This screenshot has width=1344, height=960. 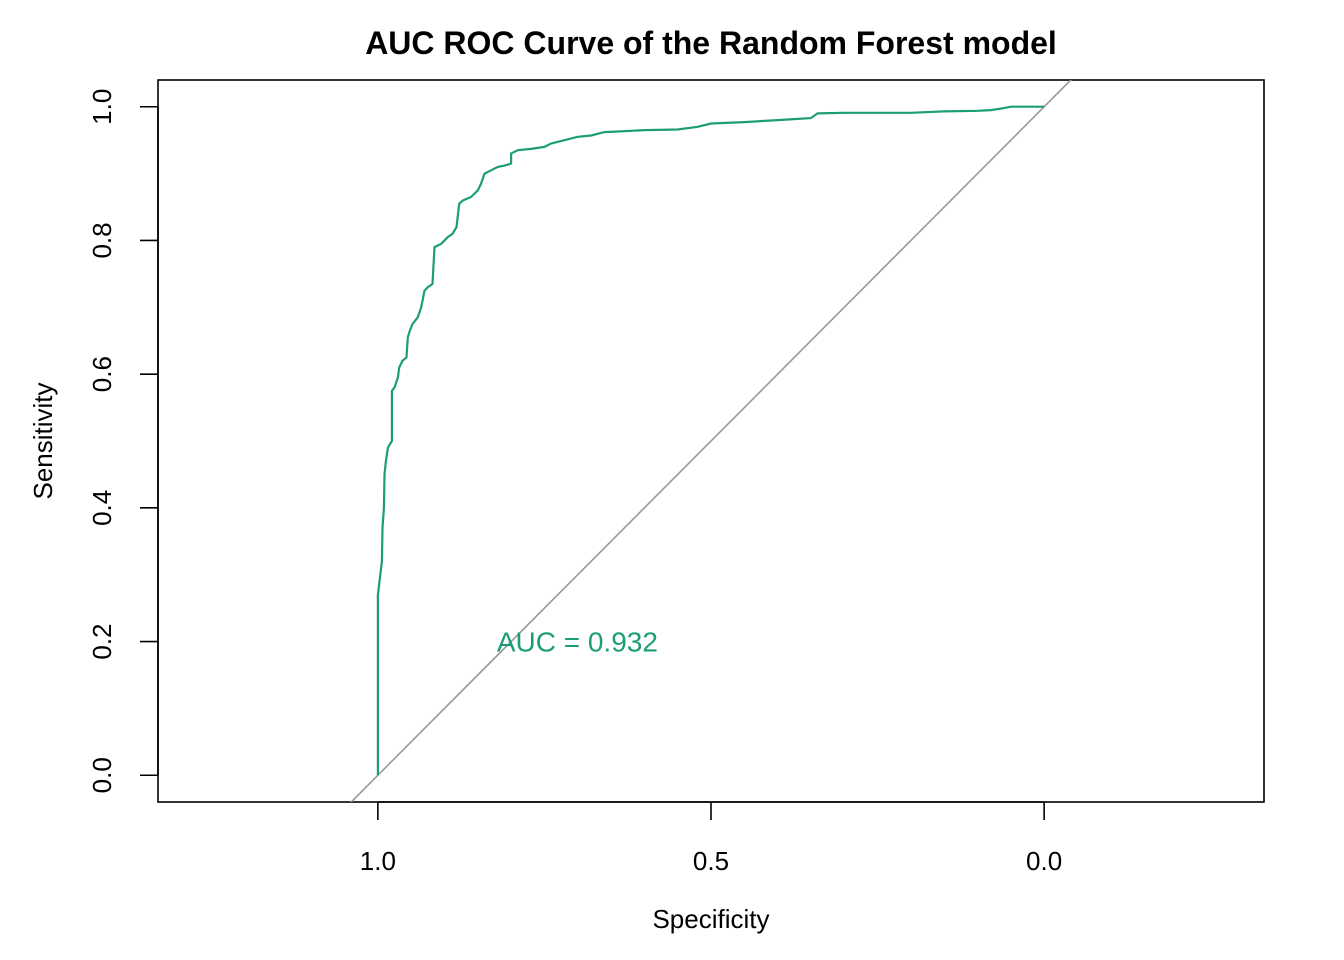 I want to click on y-tick-label: 0.6, so click(x=102, y=374).